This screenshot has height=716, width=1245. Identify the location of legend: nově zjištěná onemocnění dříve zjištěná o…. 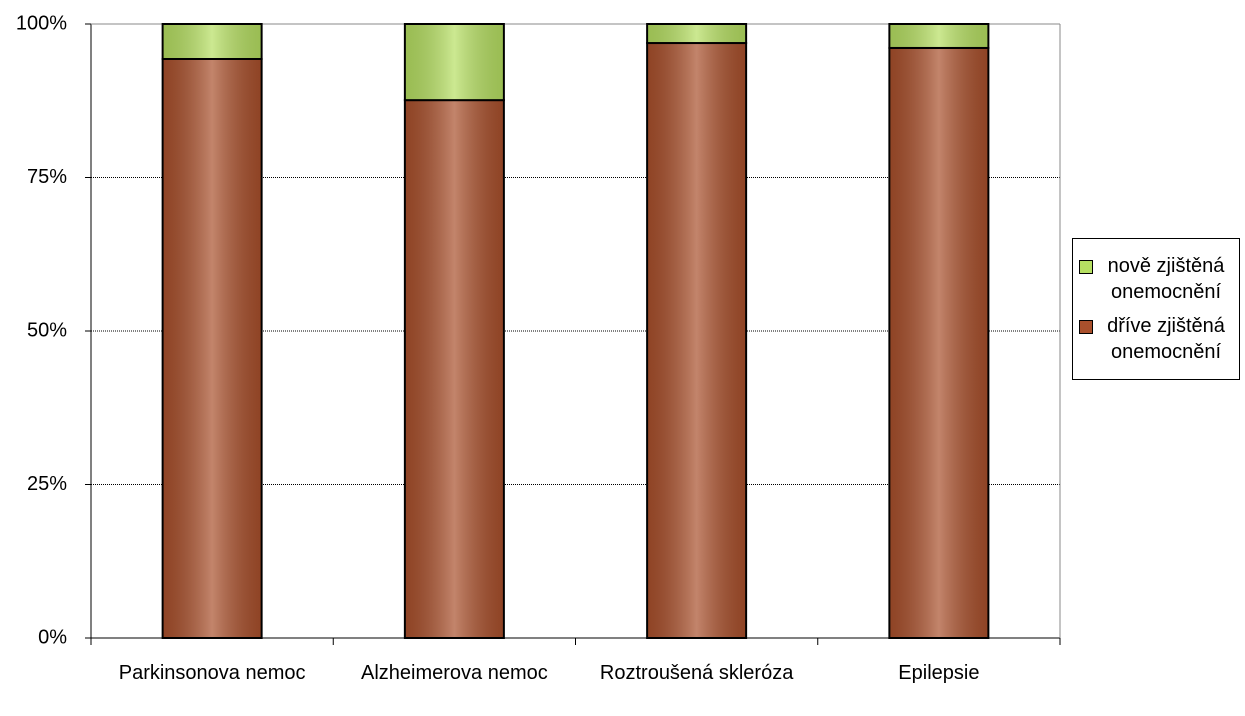
(1156, 309).